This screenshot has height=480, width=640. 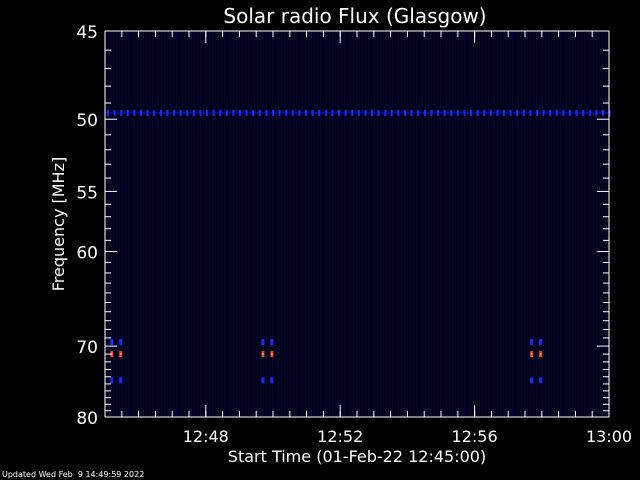 What do you see at coordinates (354, 16) in the screenshot?
I see `chart-title: Solar radio Flux (Glasgow)` at bounding box center [354, 16].